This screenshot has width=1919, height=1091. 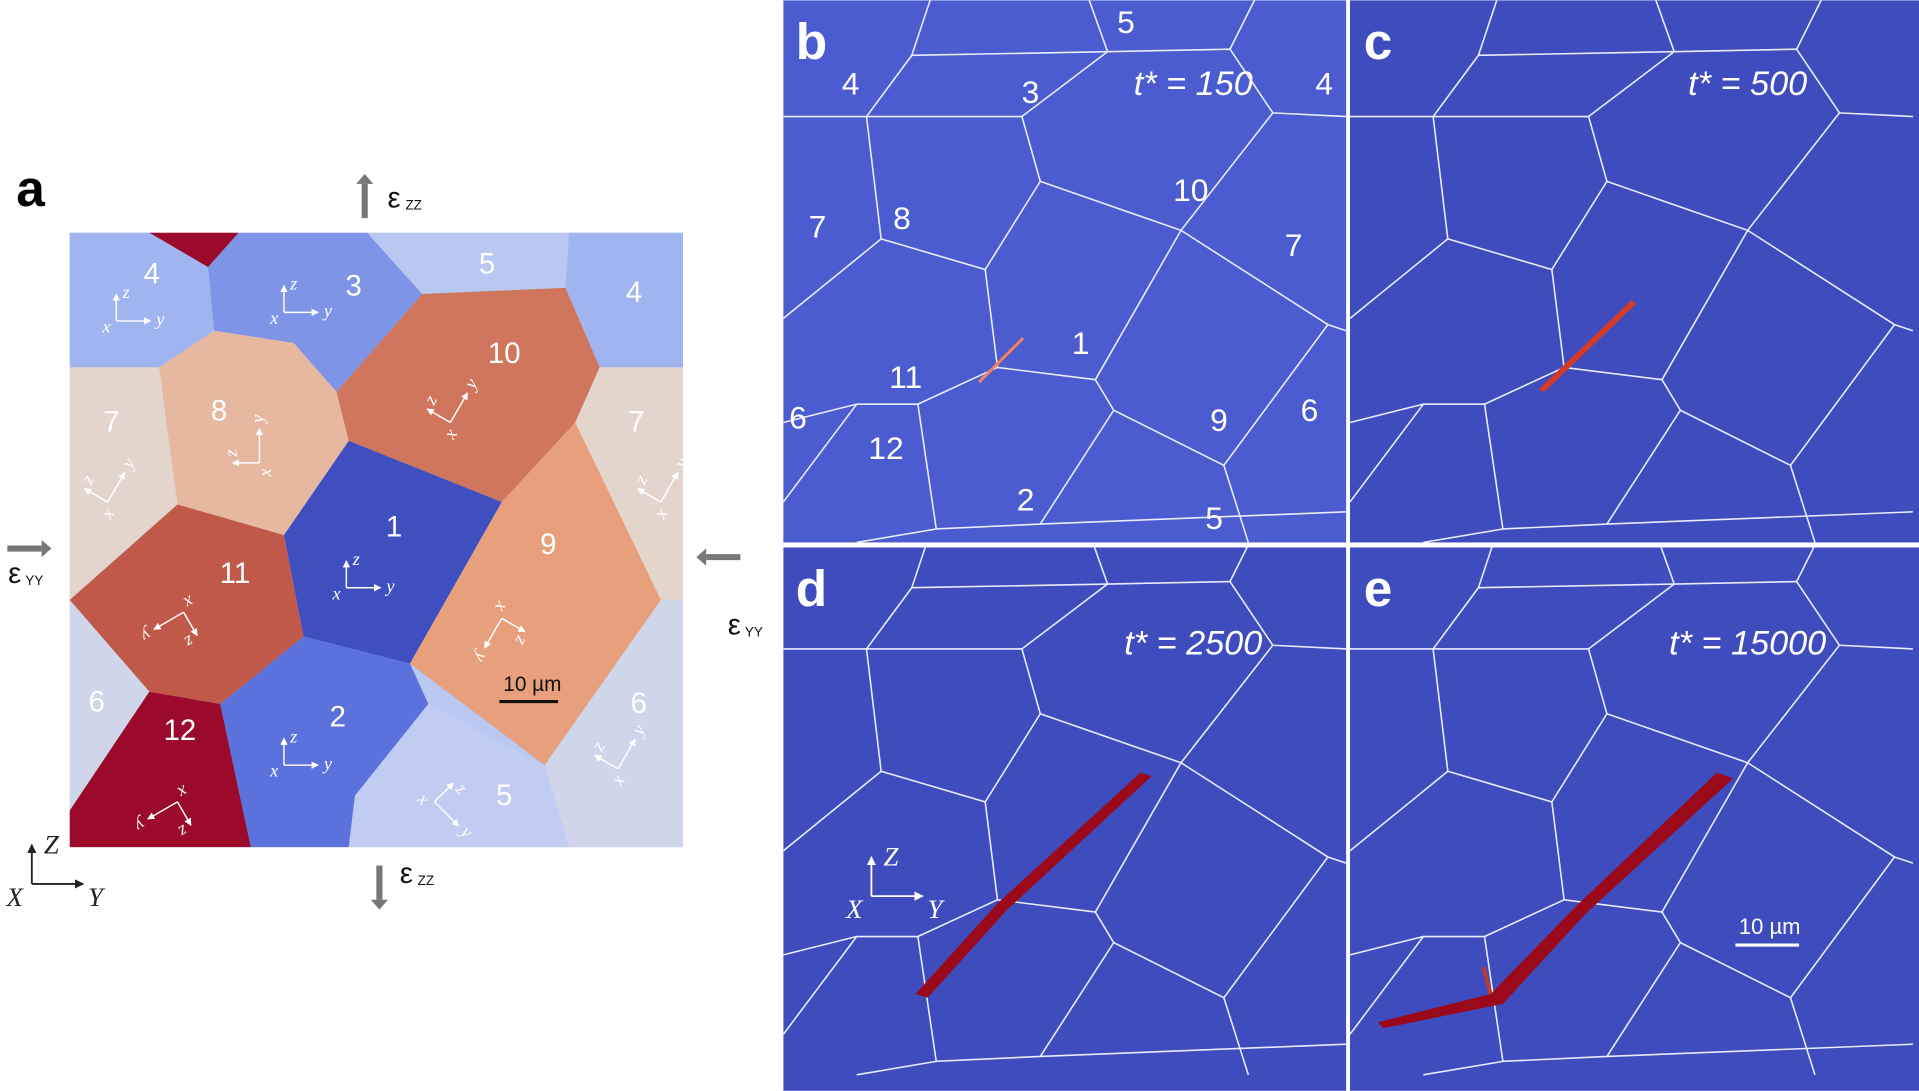 I want to click on panel-label: c, so click(x=1378, y=41).